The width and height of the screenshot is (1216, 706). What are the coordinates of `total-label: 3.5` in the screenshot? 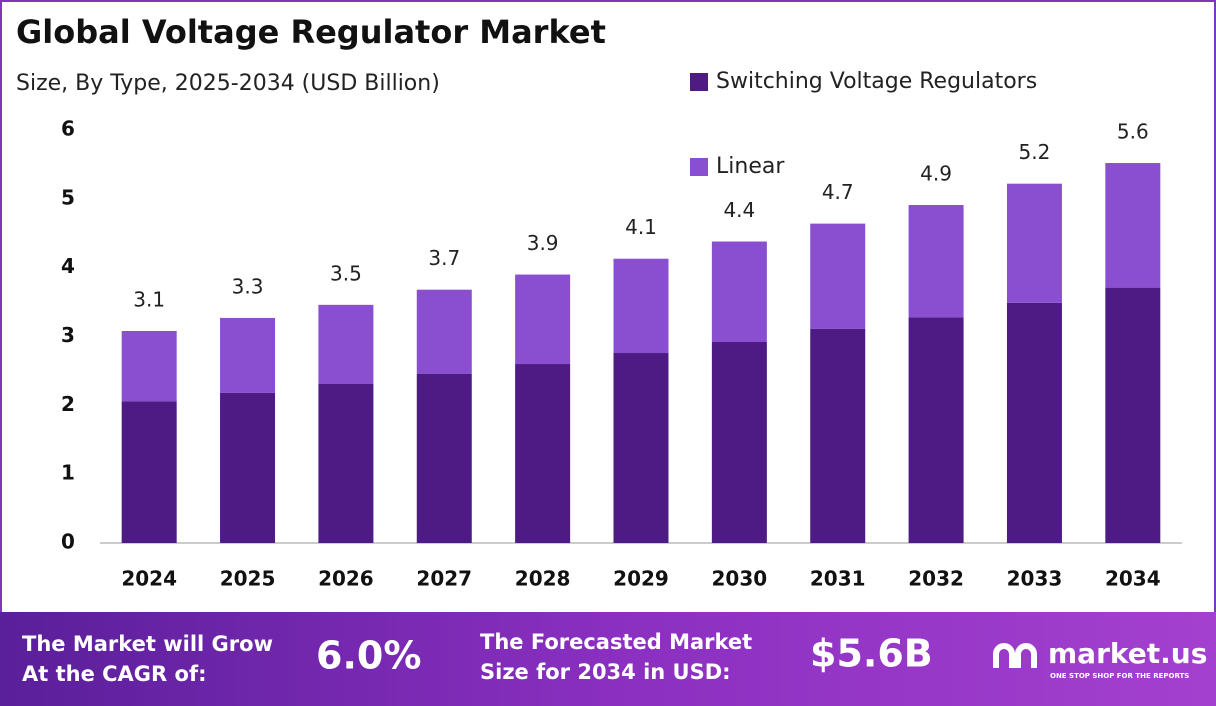 It's located at (346, 273).